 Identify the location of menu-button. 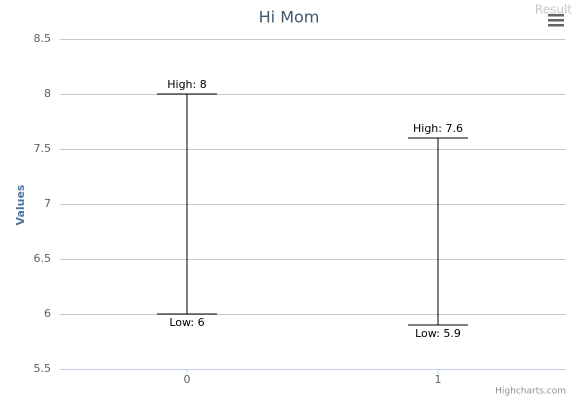
(556, 20).